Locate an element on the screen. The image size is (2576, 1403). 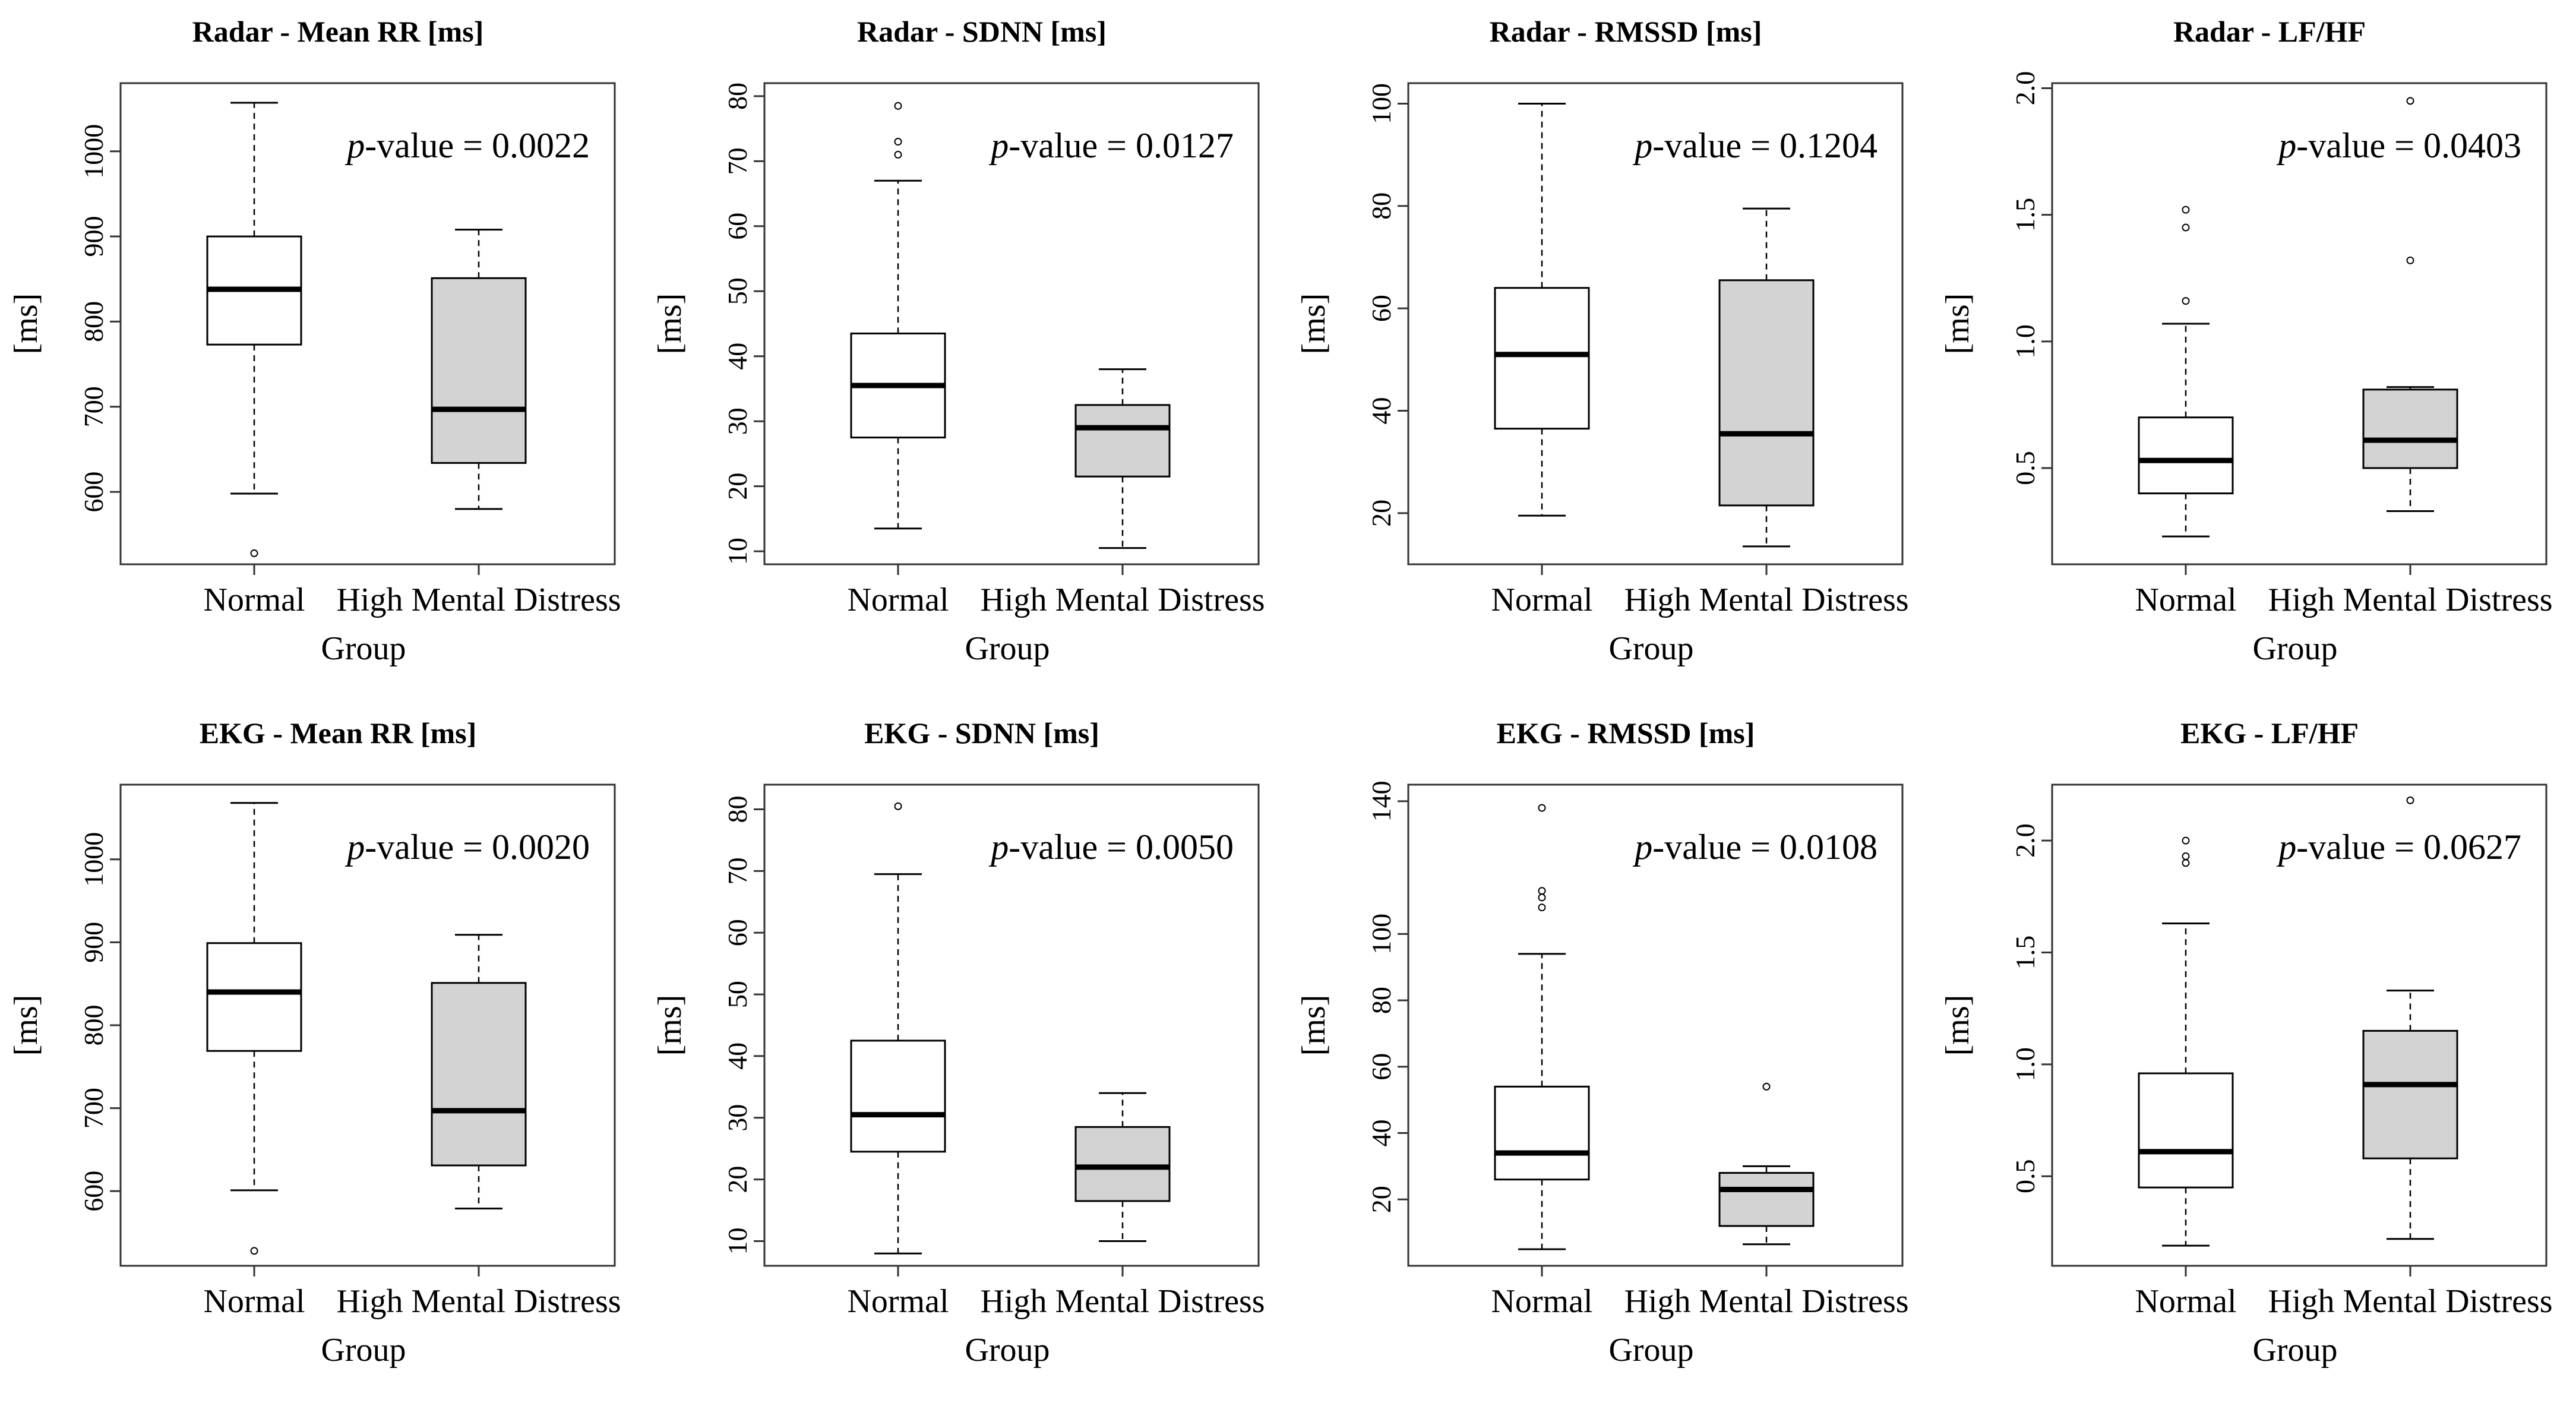
y-tick-label: 1000 is located at coordinates (93, 859).